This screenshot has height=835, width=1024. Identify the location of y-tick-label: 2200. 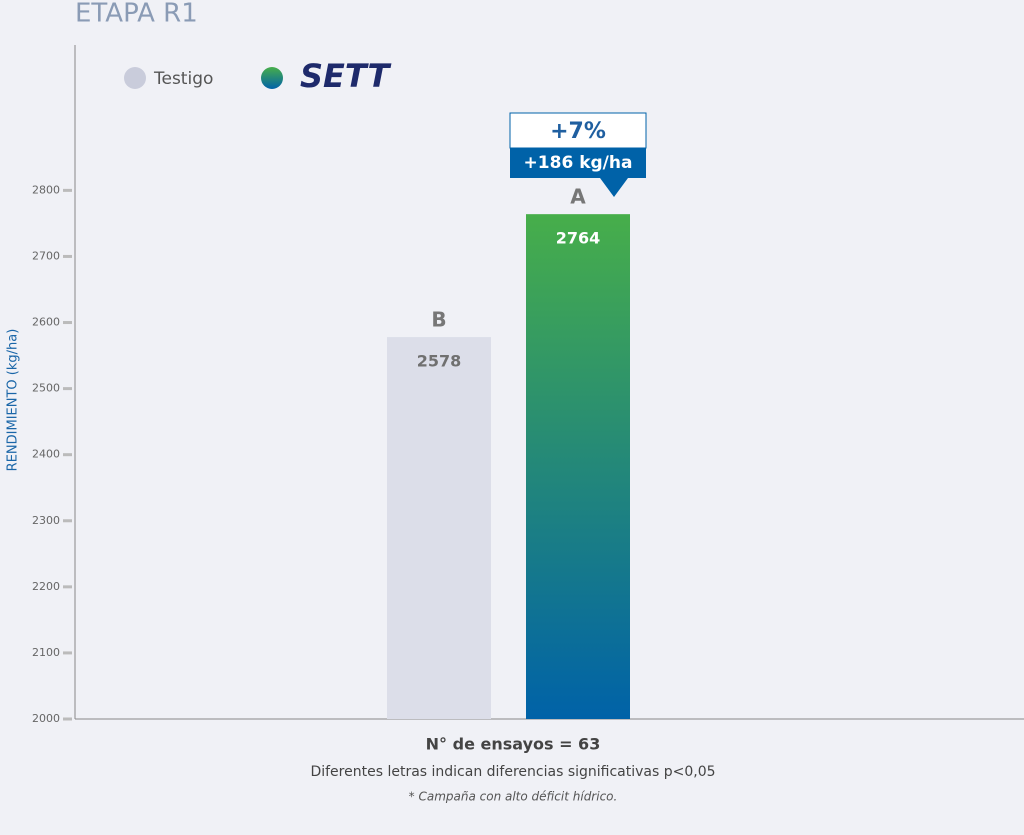
(46, 586).